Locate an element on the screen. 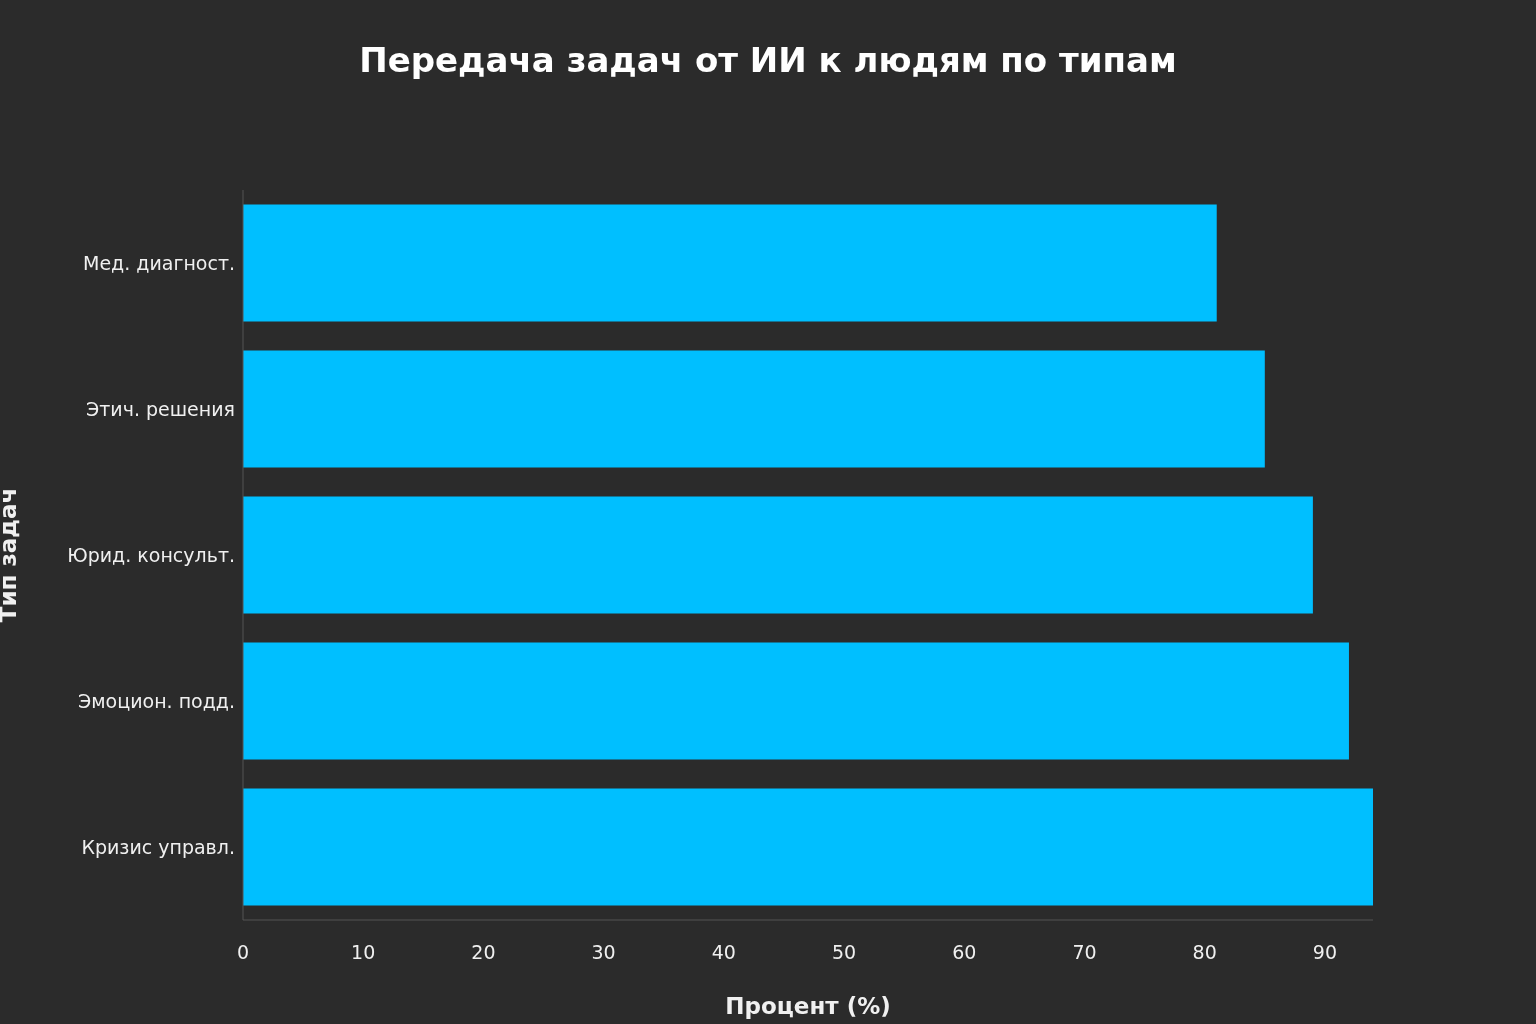  x-tick-label: 90 is located at coordinates (1325, 952).